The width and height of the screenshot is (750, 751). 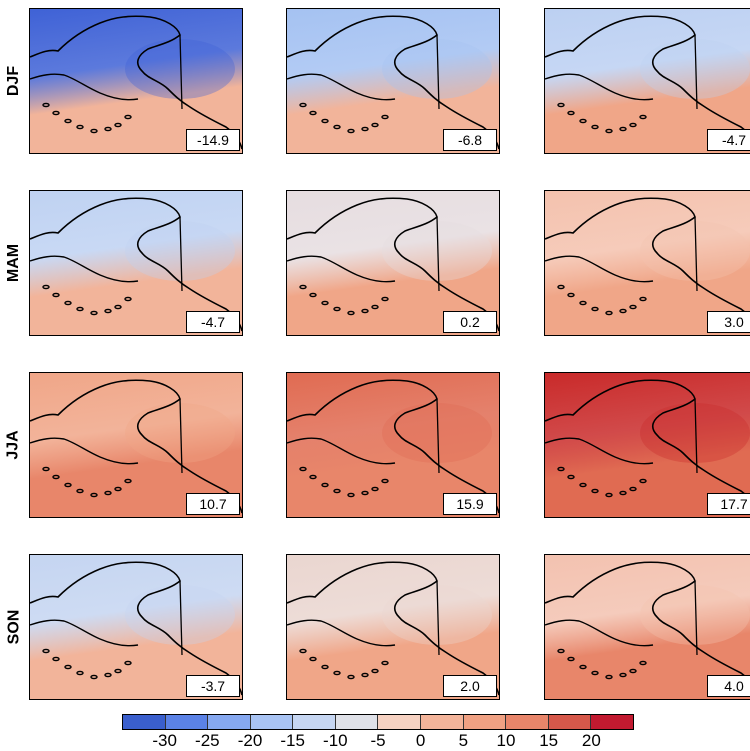 I want to click on colorbar-tick-label: -20, so click(x=250, y=740).